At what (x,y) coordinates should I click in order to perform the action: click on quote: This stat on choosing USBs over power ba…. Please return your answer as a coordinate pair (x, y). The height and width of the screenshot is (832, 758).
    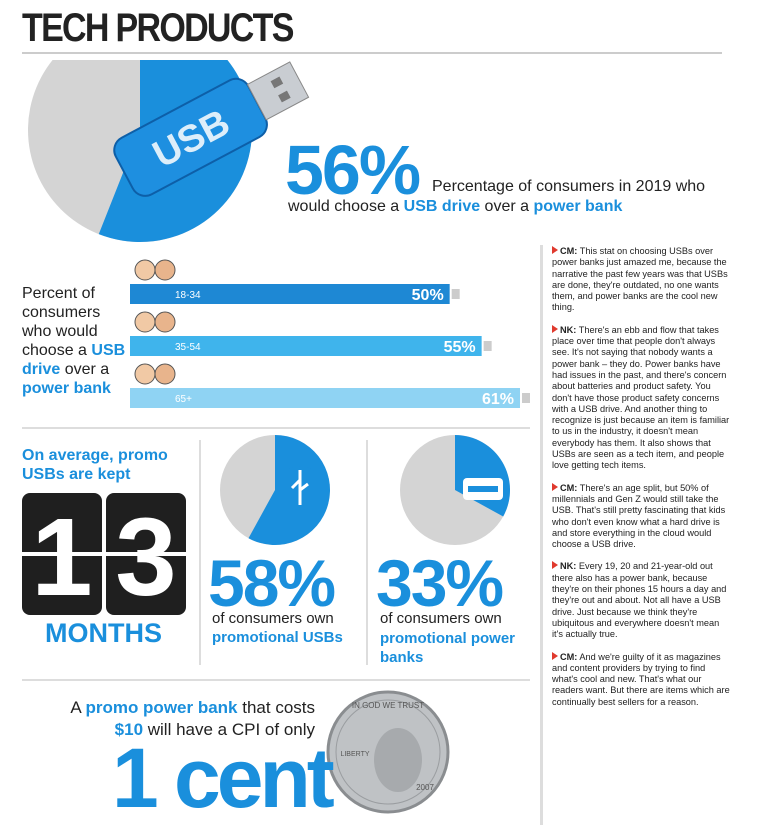
    Looking at the image, I should click on (640, 279).